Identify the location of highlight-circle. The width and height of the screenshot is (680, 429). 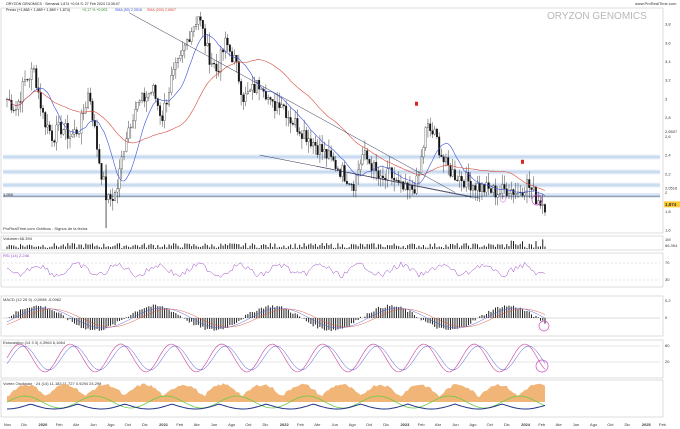
(542, 366).